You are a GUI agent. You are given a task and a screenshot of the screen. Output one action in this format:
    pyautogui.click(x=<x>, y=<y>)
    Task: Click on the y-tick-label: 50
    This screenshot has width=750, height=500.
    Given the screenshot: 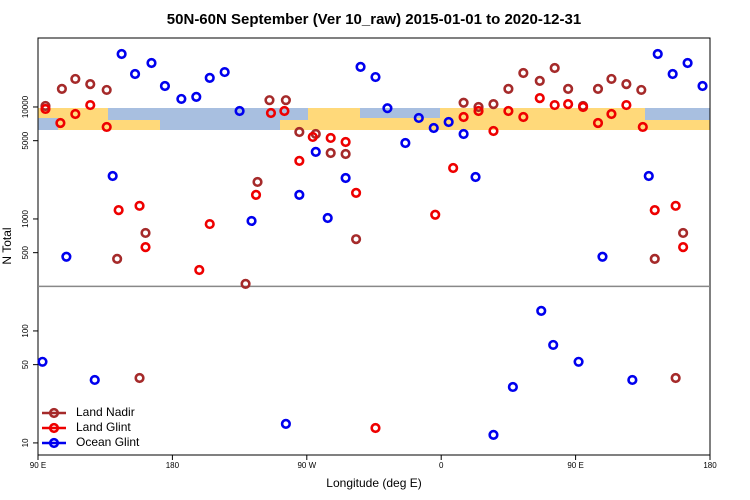 What is the action you would take?
    pyautogui.click(x=25, y=364)
    